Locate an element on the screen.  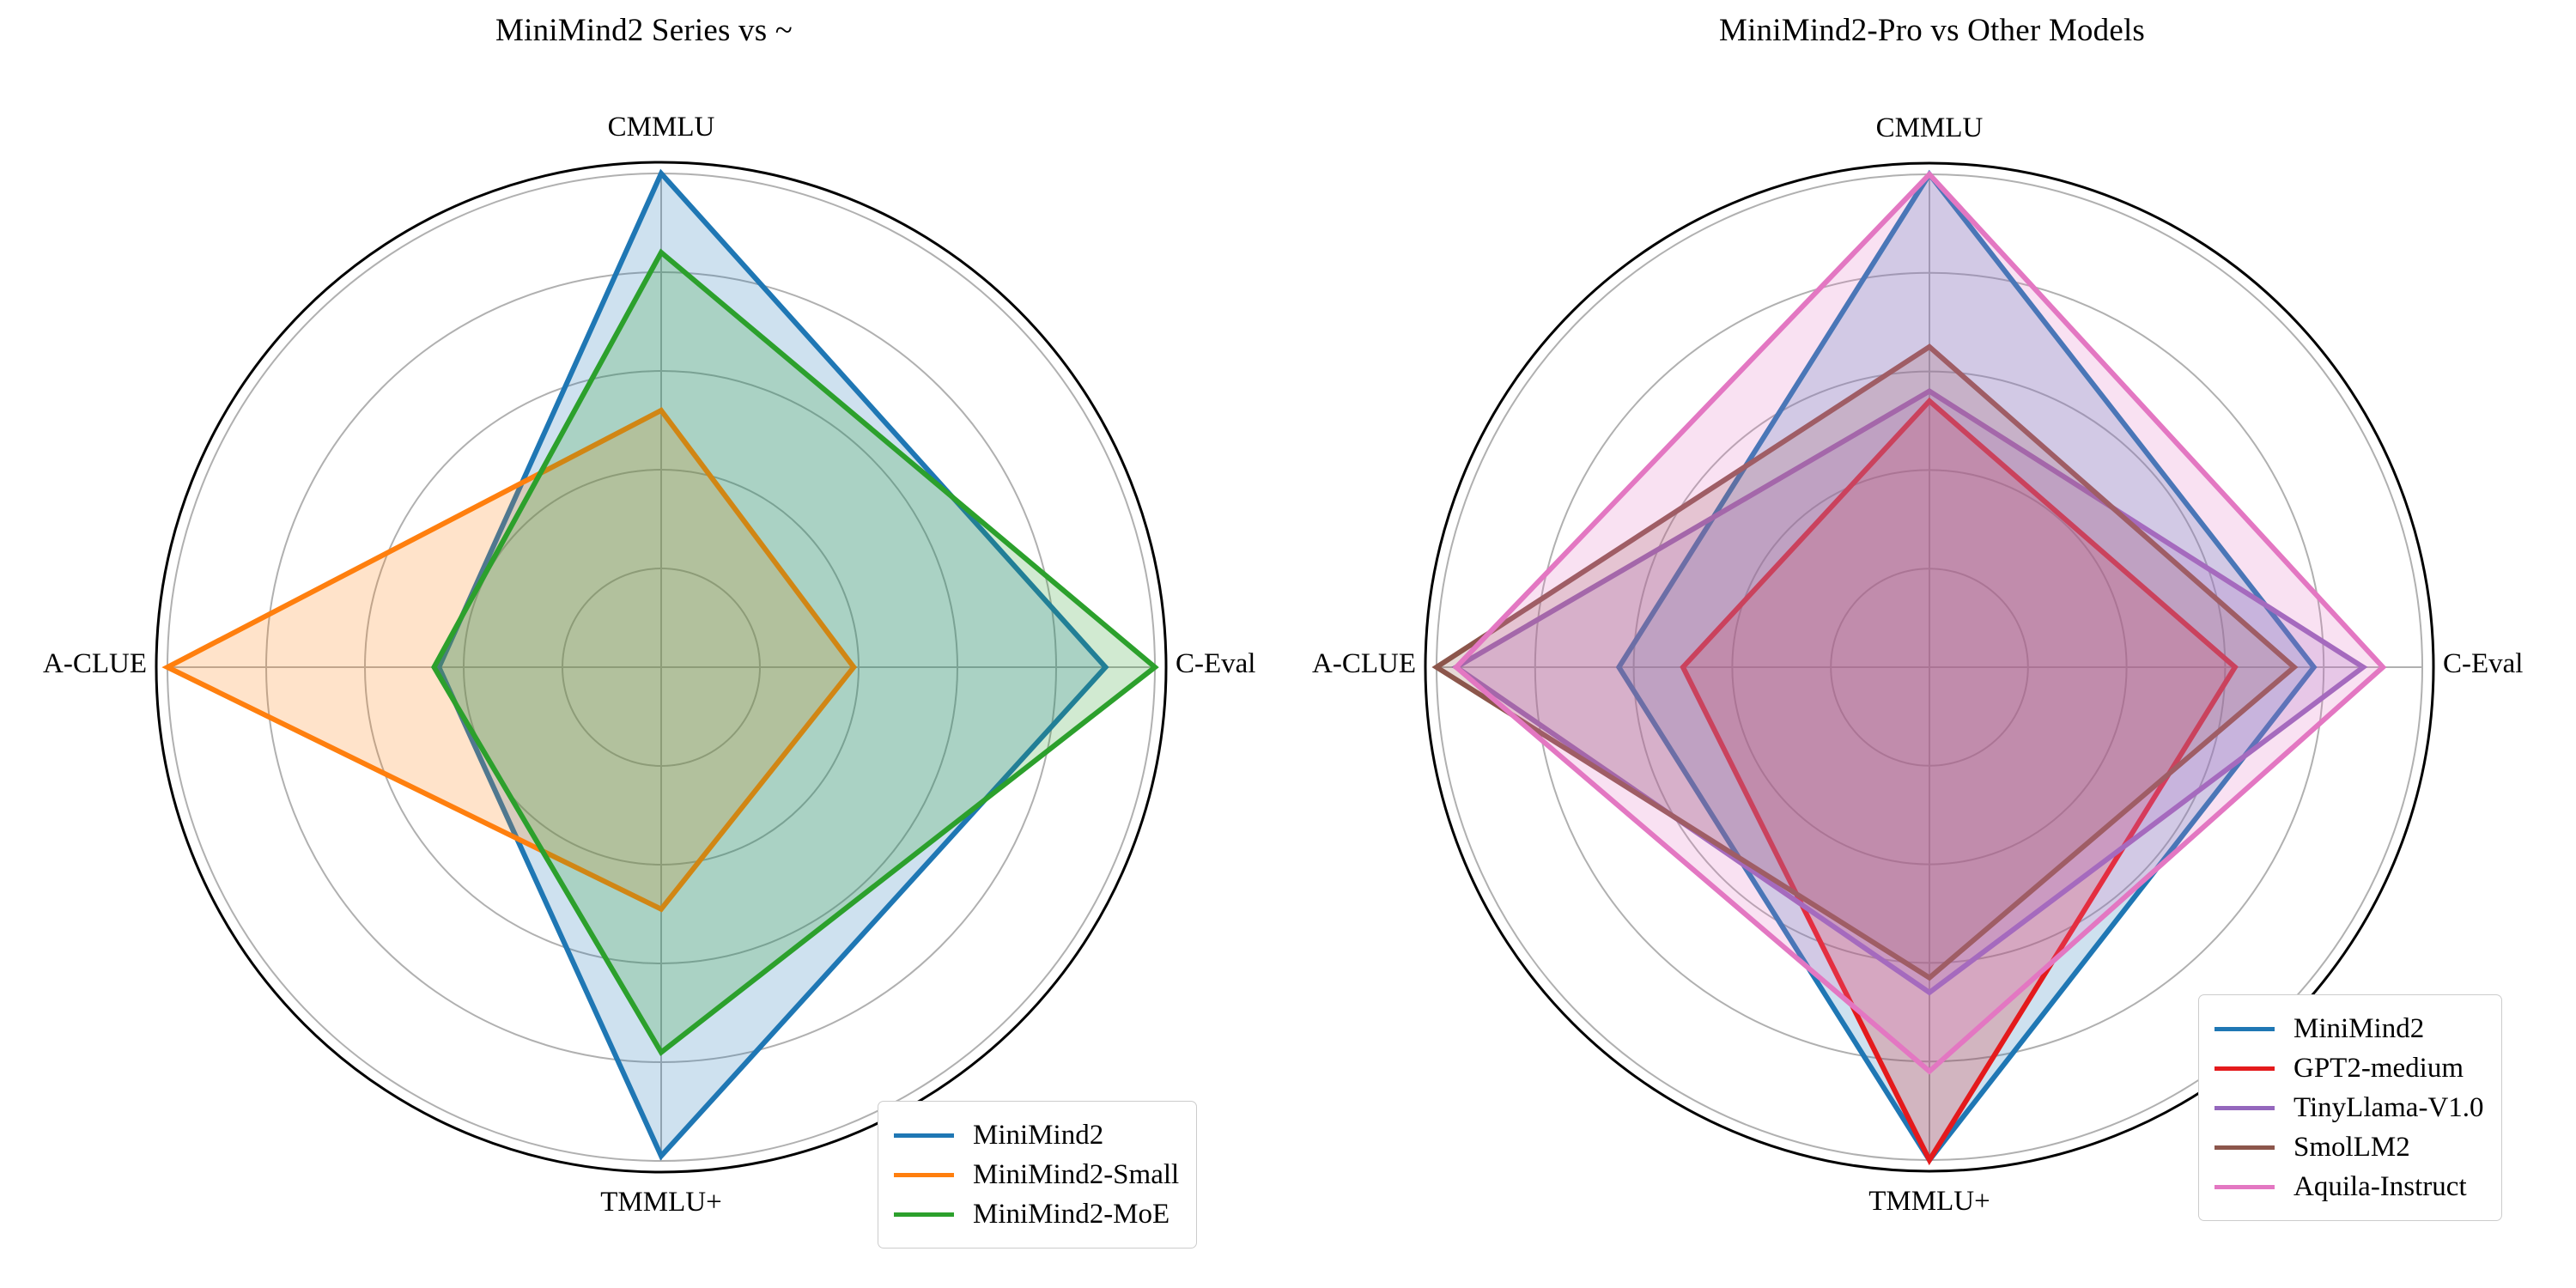
legend-item-label: MiniMind2-MoE is located at coordinates (1071, 1214).